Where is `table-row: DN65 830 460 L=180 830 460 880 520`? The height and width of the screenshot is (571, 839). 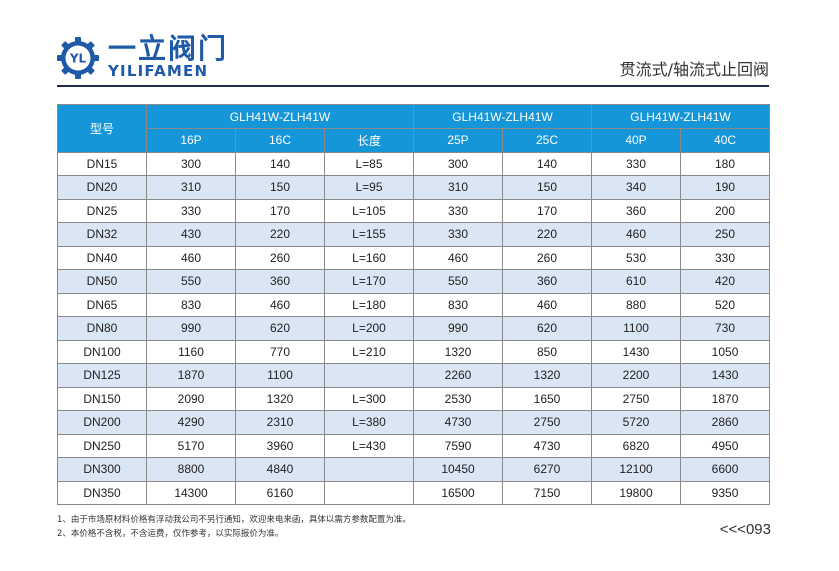
table-row: DN65 830 460 L=180 830 460 880 520 is located at coordinates (414, 304).